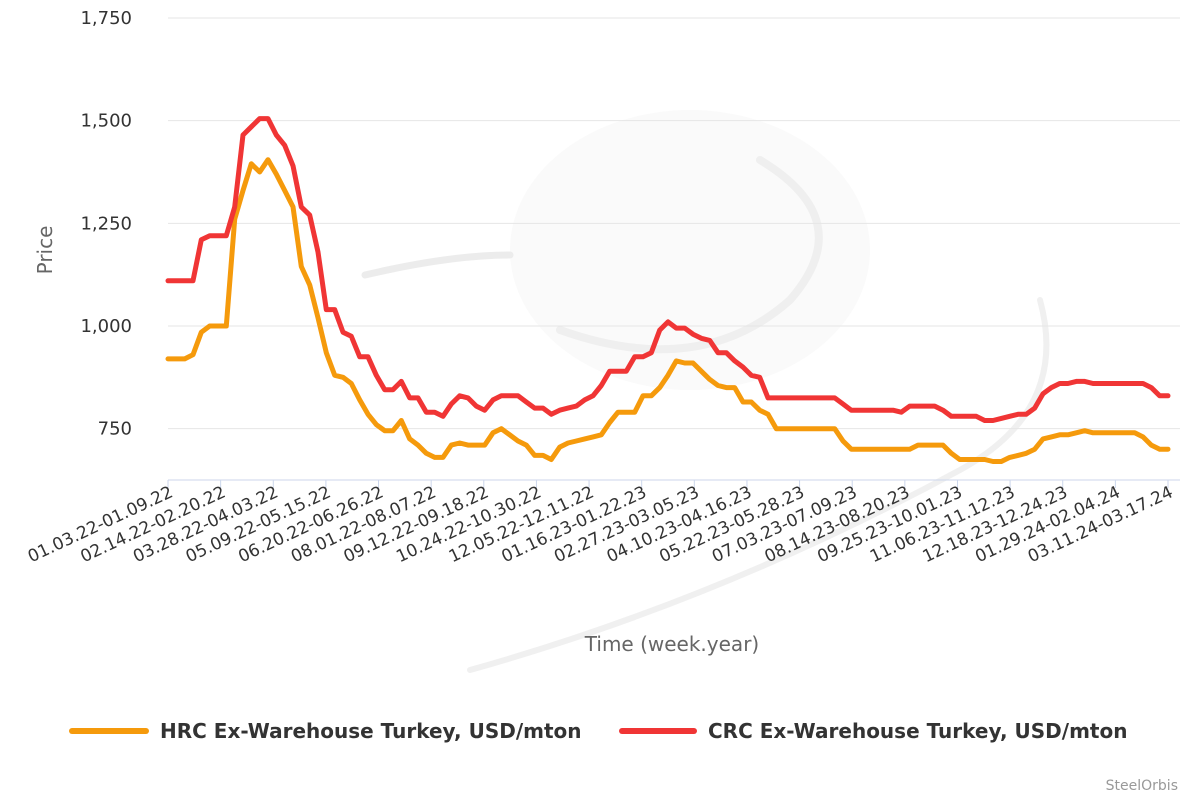  Describe the element at coordinates (45, 250) in the screenshot. I see `y-axis-title: Price` at that location.